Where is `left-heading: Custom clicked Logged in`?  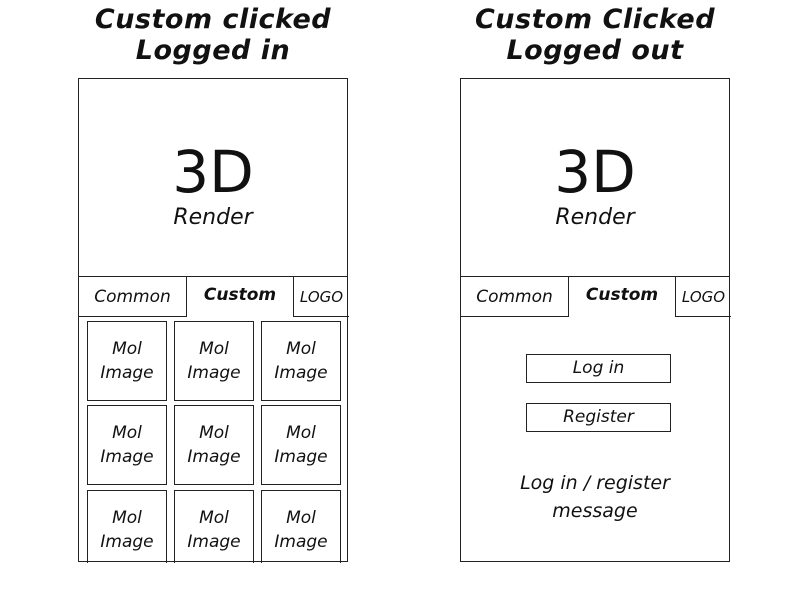 left-heading: Custom clicked Logged in is located at coordinates (213, 35).